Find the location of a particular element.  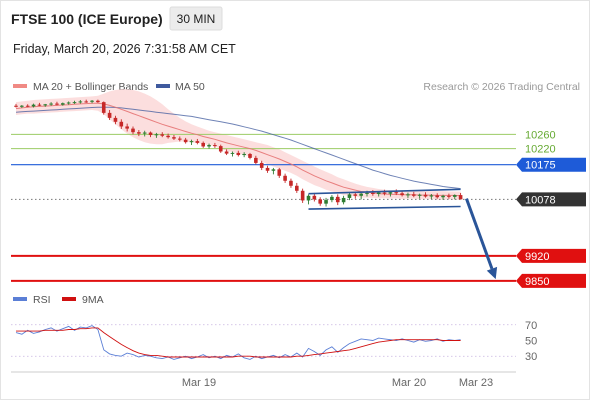

level-tag-last-text: 10078 is located at coordinates (540, 200).